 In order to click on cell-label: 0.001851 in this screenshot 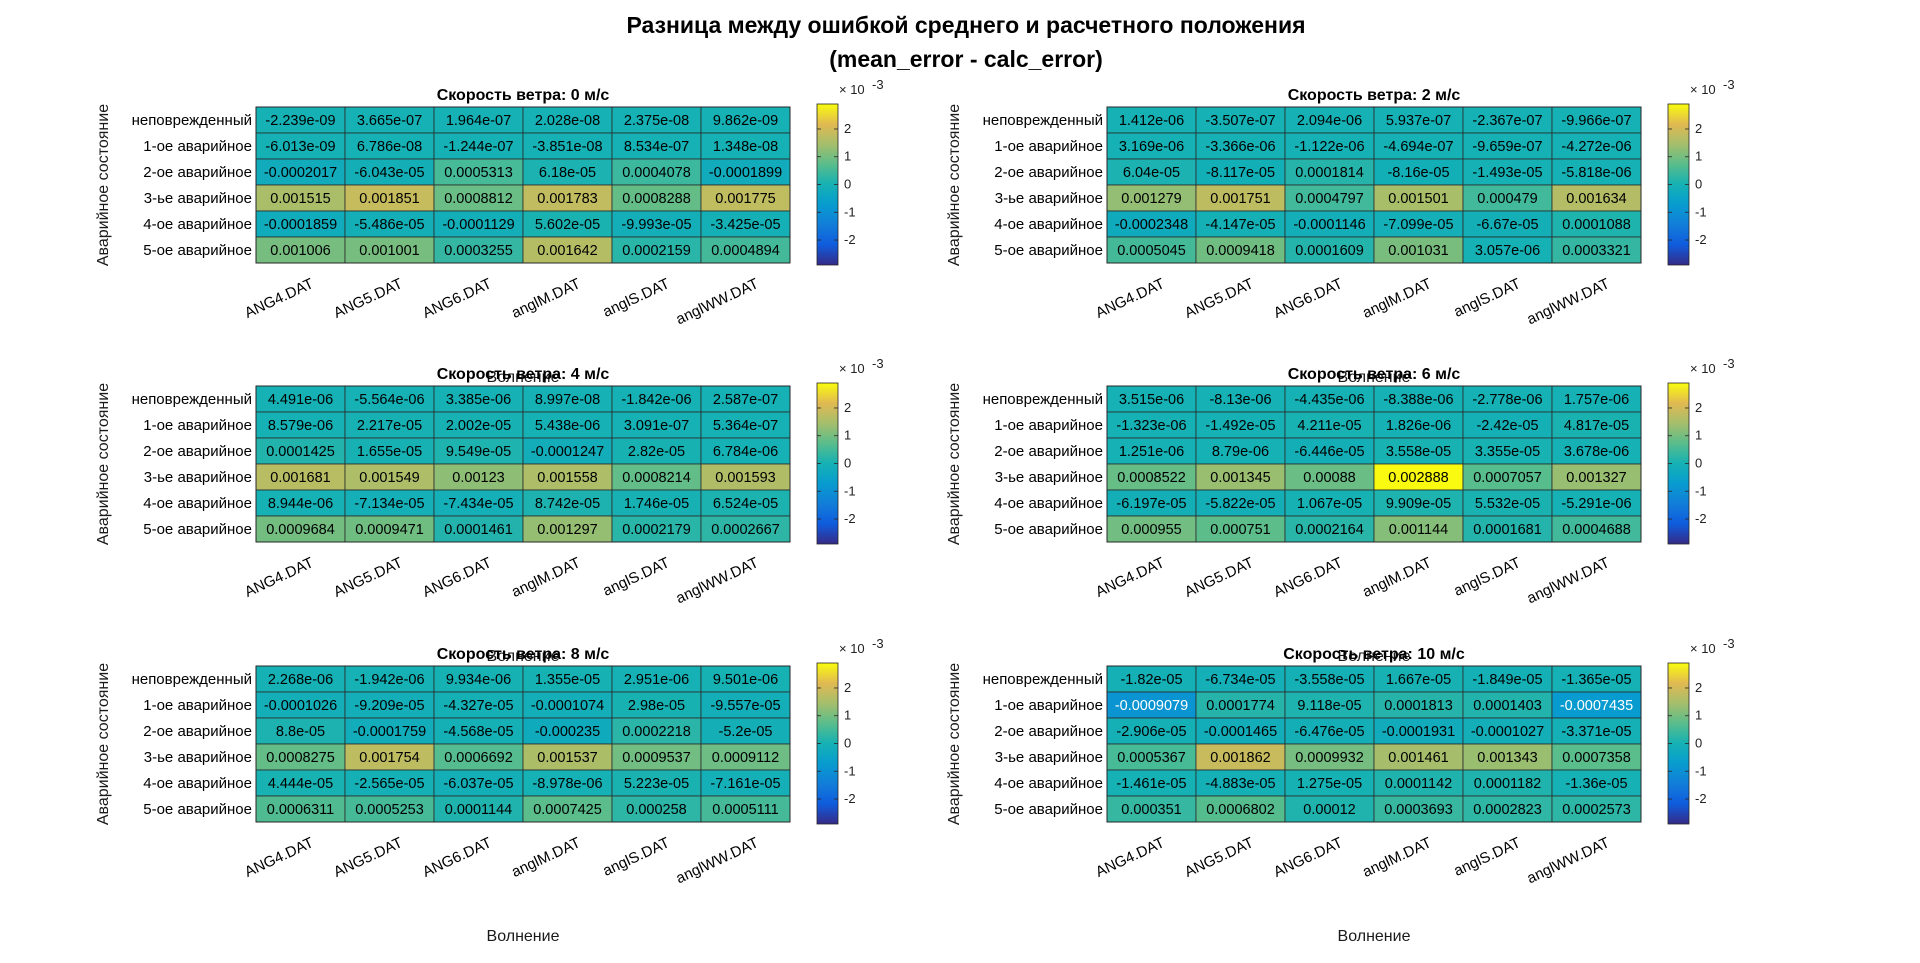, I will do `click(389, 199)`.